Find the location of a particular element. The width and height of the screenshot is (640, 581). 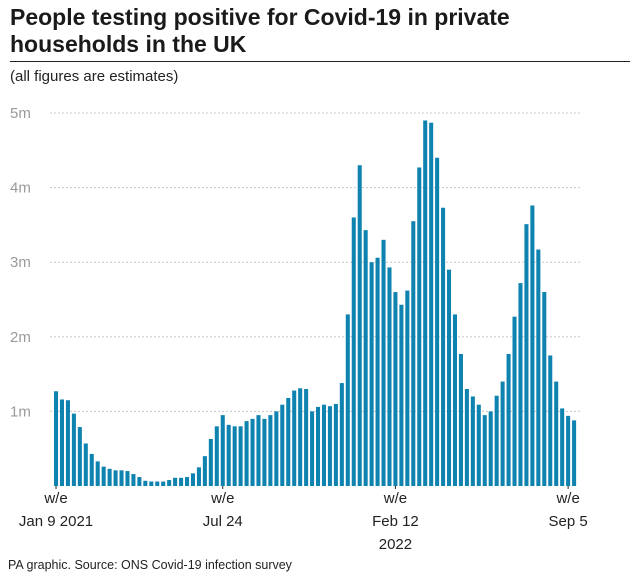

y-tick-label: 2m is located at coordinates (20, 337).